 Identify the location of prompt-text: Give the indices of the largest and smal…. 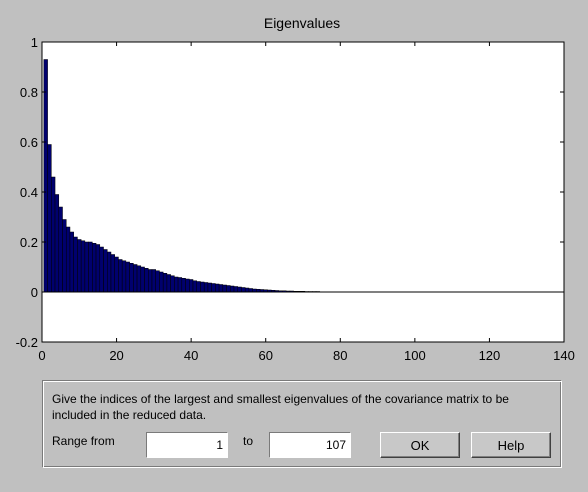
(280, 407).